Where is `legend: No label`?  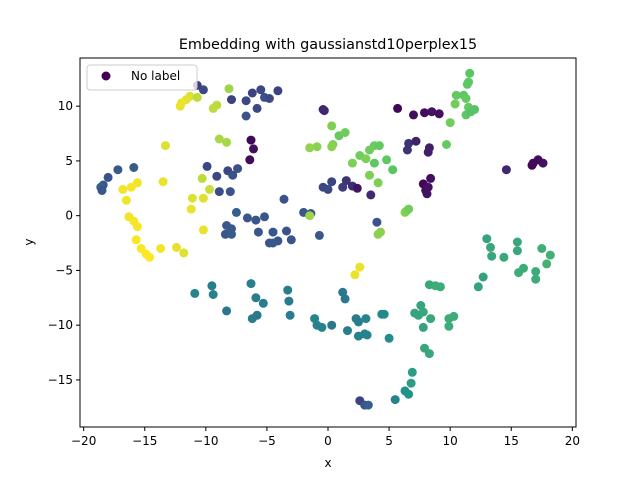
legend: No label is located at coordinates (142, 77).